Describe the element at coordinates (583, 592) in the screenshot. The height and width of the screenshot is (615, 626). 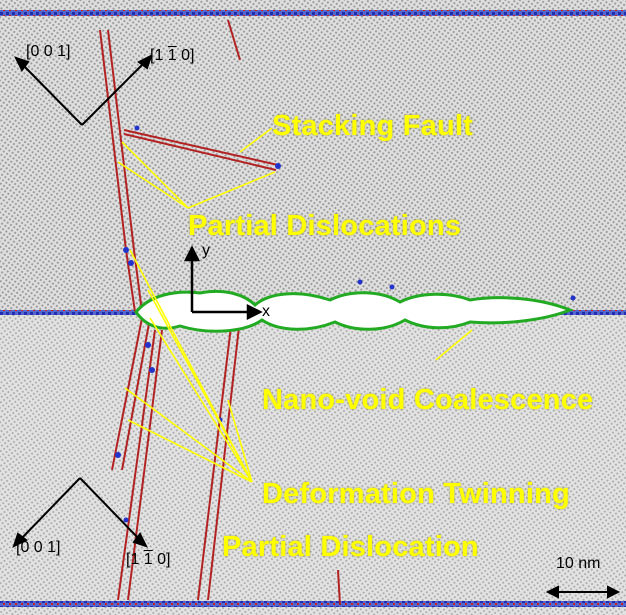
I see `scale-bar` at that location.